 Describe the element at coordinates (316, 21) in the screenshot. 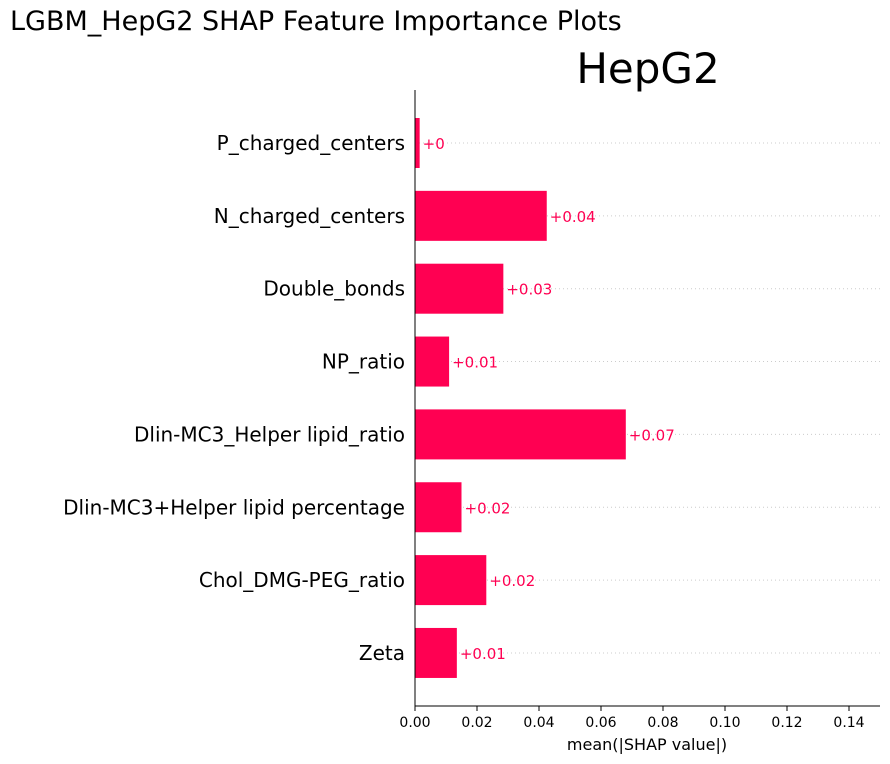

I see `figure-title: LGBM_HepG2 SHAP Feature Importance Plots` at that location.